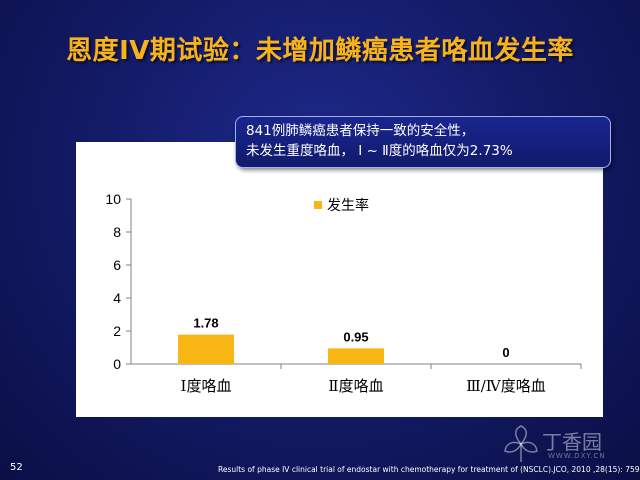 The image size is (640, 480). What do you see at coordinates (577, 456) in the screenshot?
I see `watermark-url: WWW.DXY.CN` at bounding box center [577, 456].